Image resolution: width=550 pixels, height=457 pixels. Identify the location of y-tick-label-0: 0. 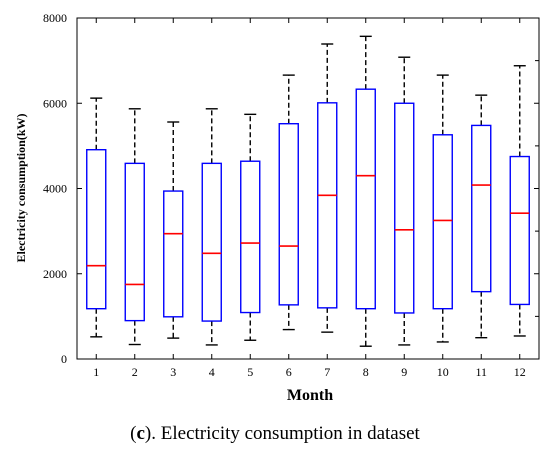
(64, 359).